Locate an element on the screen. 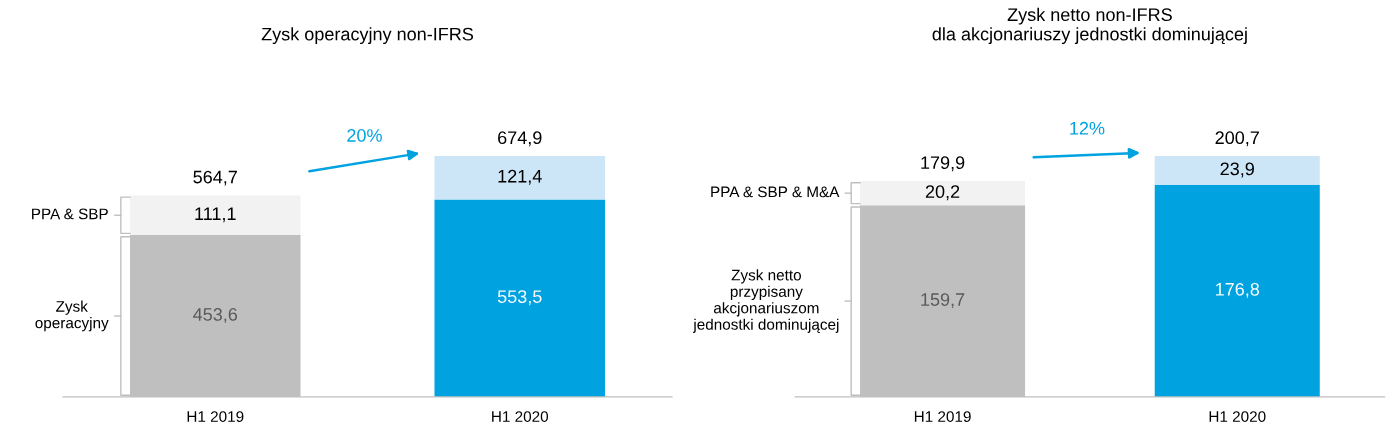 The width and height of the screenshot is (1400, 430). annotation: Zysk operacyjny is located at coordinates (72, 316).